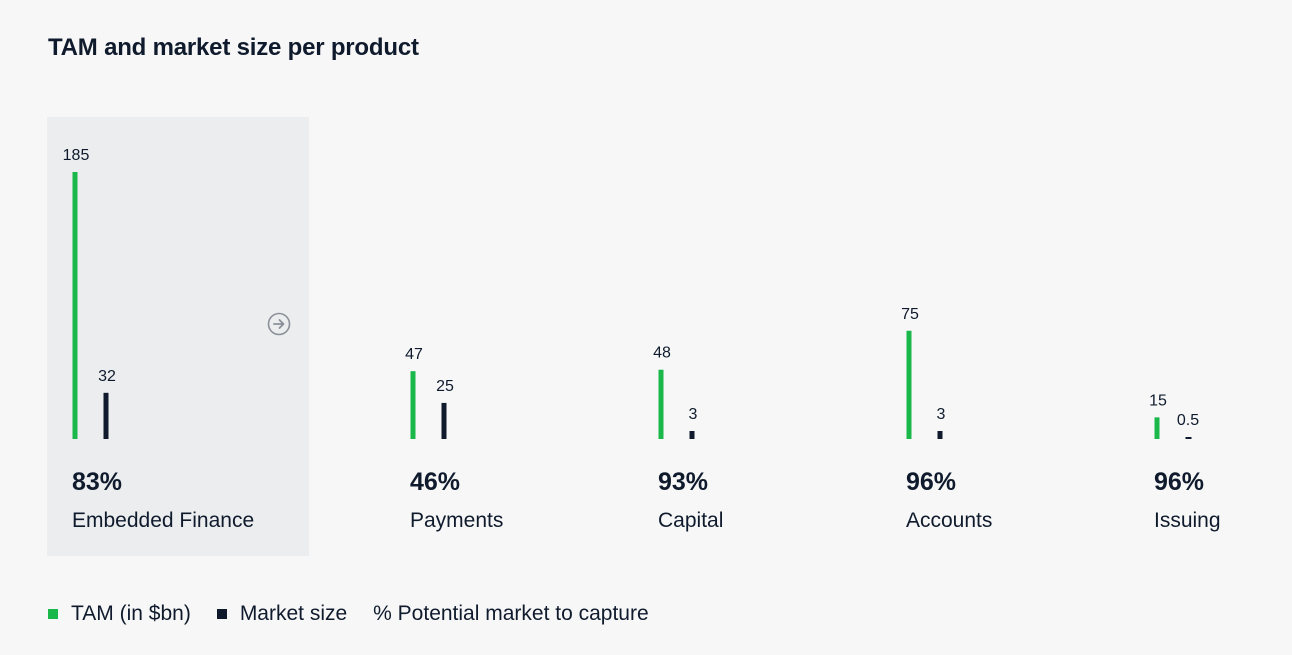  I want to click on legend-market: Market size, so click(282, 614).